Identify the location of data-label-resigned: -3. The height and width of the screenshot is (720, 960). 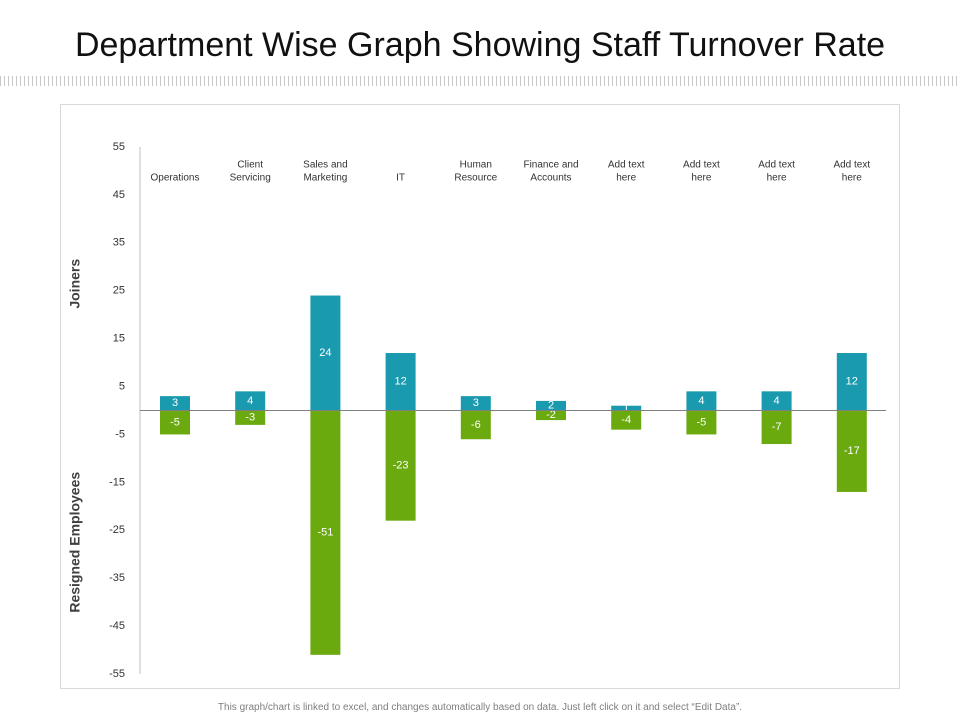
(250, 418).